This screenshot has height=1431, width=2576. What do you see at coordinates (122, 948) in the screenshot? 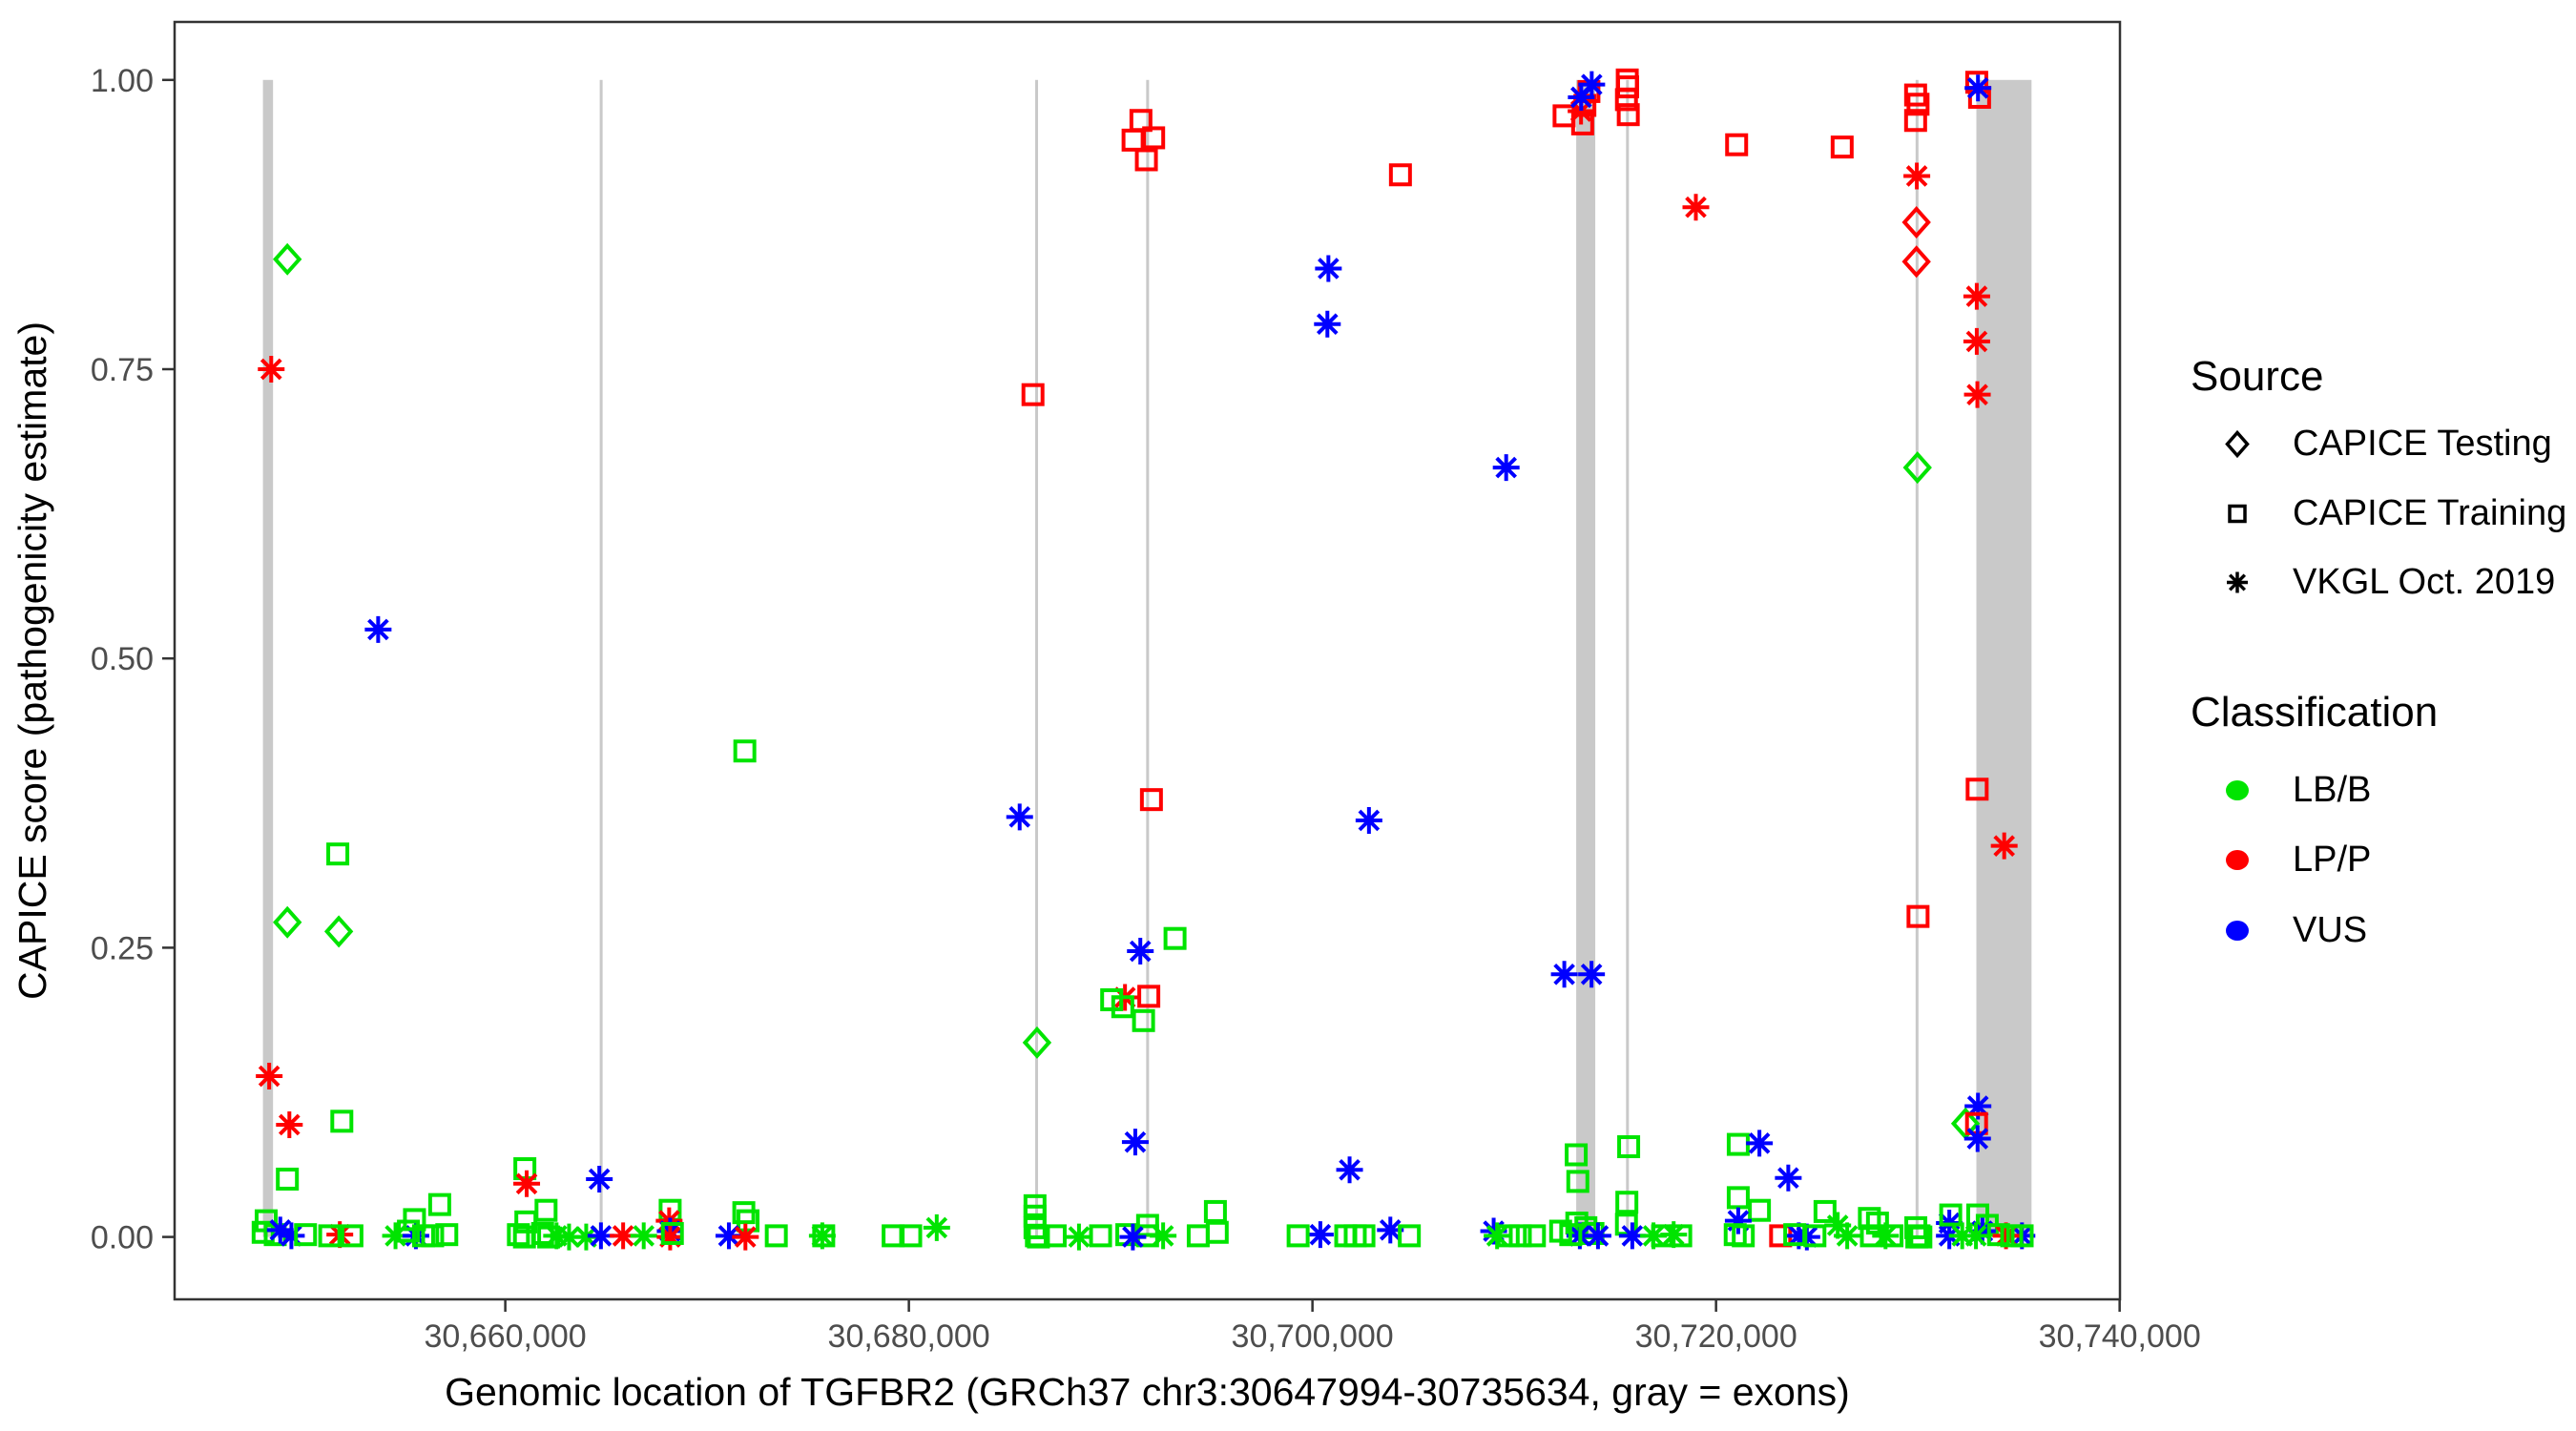
I see `y-tick-label: 0.25` at bounding box center [122, 948].